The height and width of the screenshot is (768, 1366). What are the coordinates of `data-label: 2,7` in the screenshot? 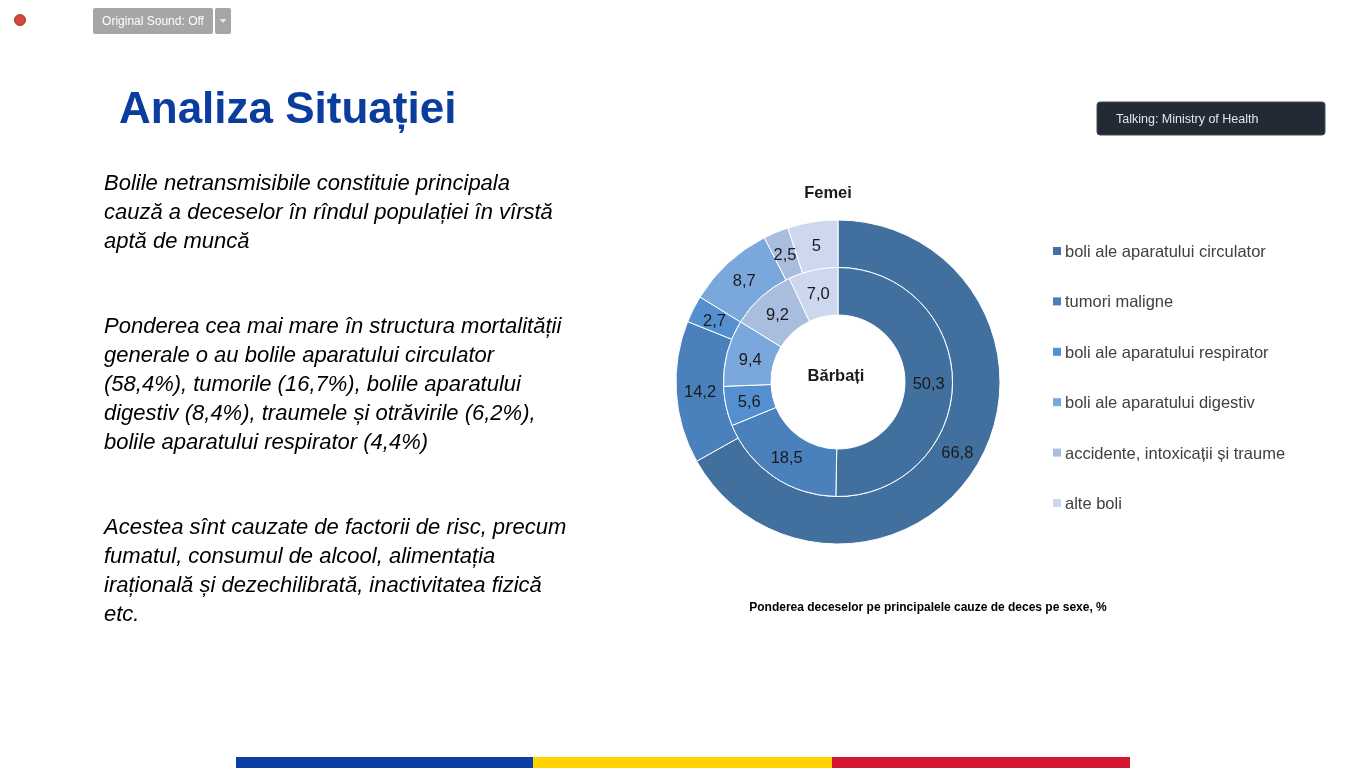 It's located at (715, 319).